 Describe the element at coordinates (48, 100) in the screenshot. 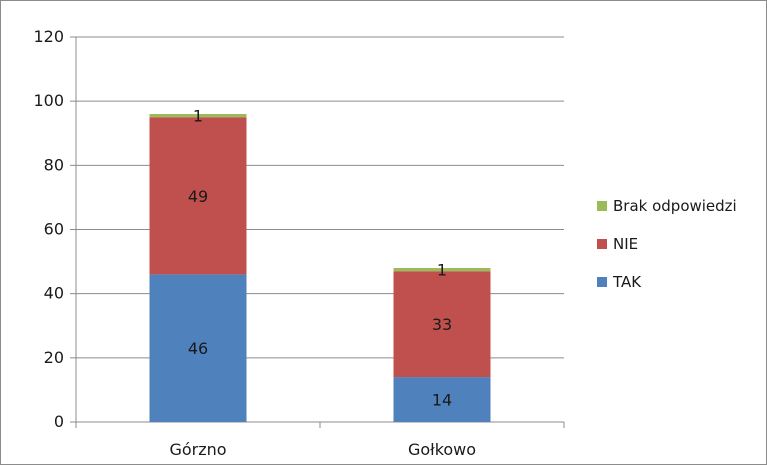

I see `y-tick-label: 100` at that location.